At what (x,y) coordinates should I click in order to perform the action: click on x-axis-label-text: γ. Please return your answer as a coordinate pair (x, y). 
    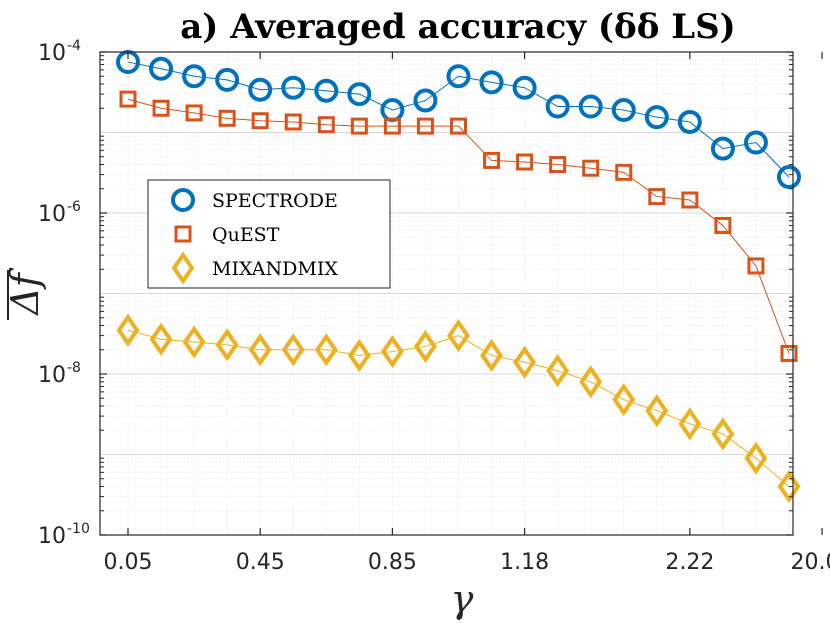
    Looking at the image, I should click on (462, 599).